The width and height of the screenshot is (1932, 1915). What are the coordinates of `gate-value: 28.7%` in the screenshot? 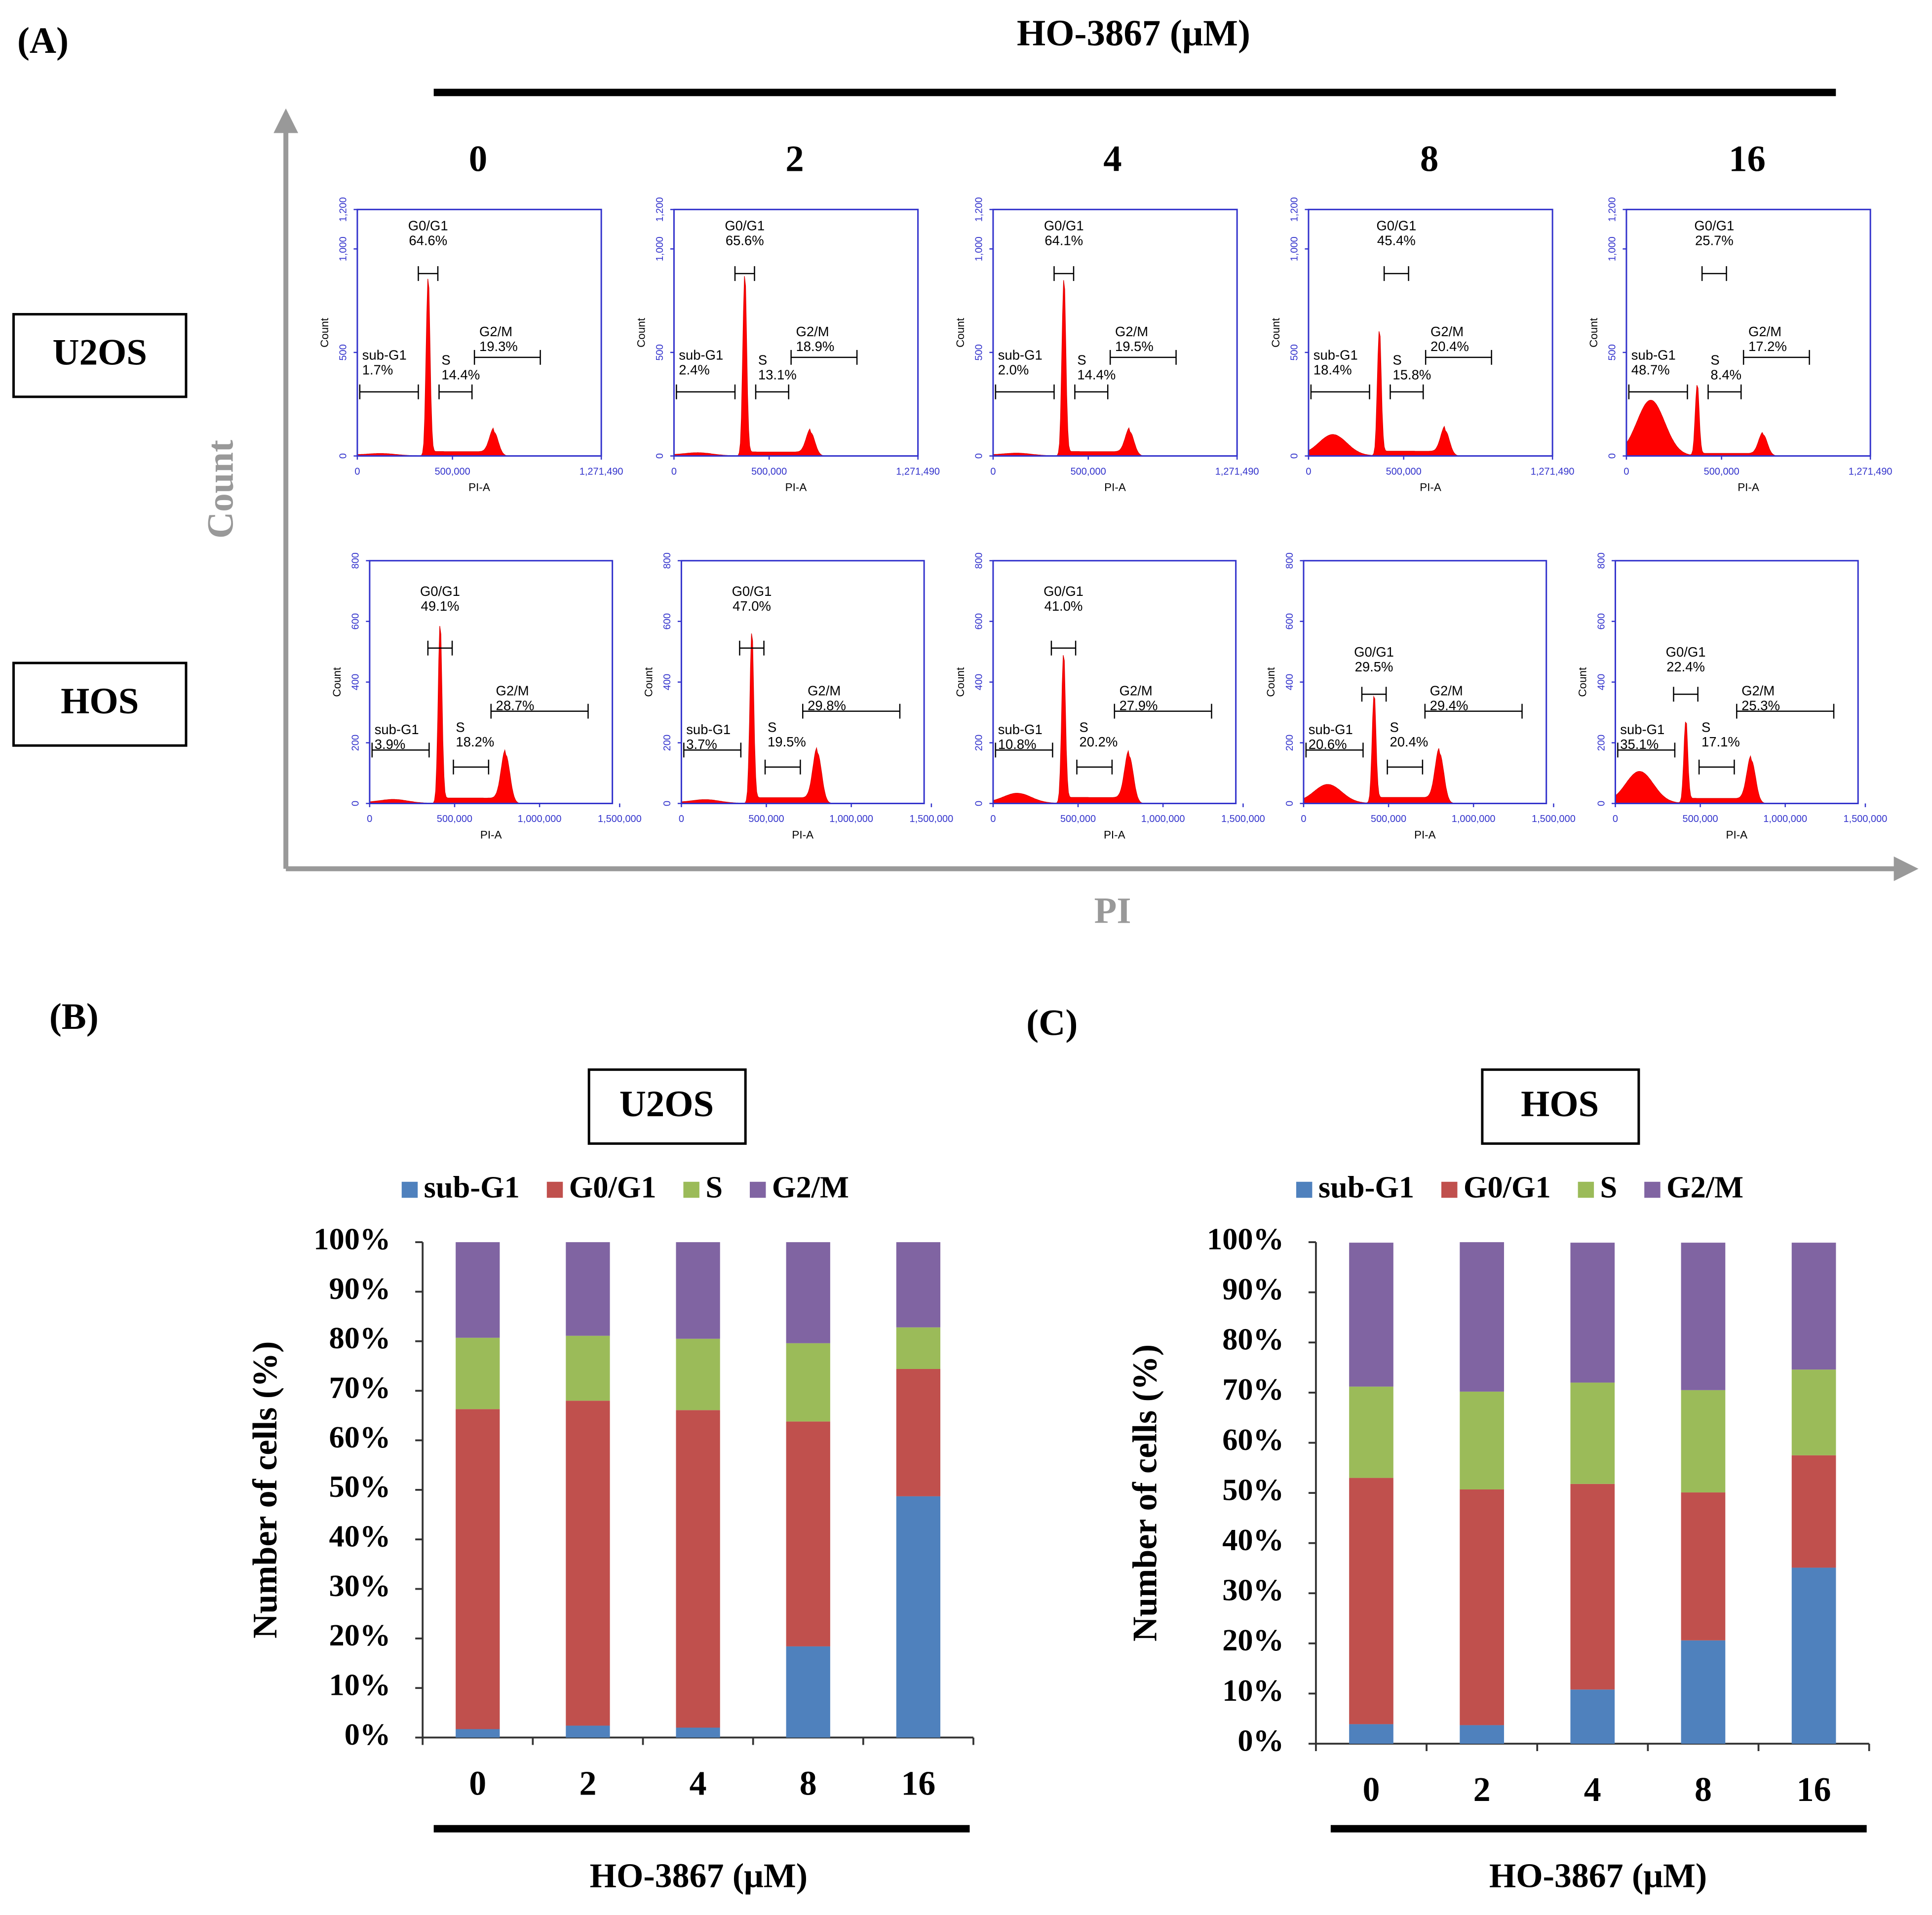 It's located at (516, 705).